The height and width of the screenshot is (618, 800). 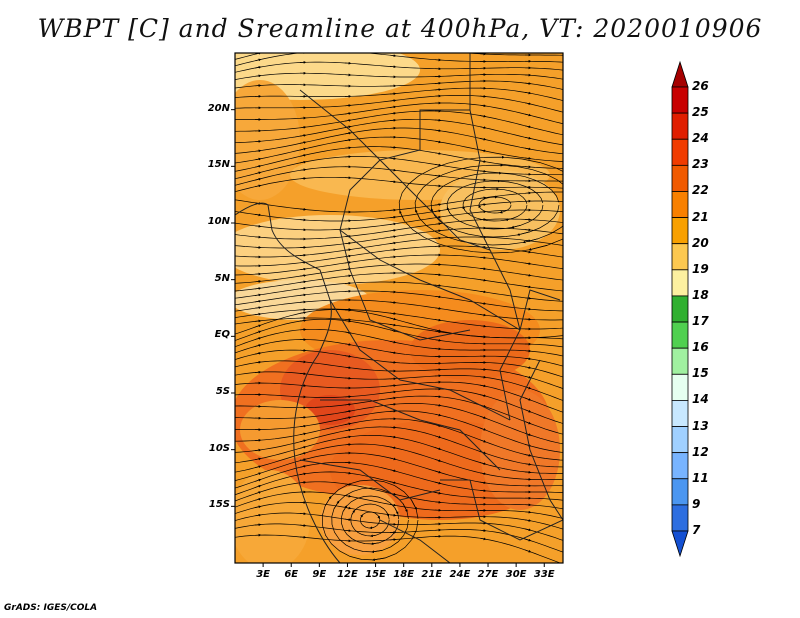 I want to click on x-tick-label: 6E, so click(x=291, y=574).